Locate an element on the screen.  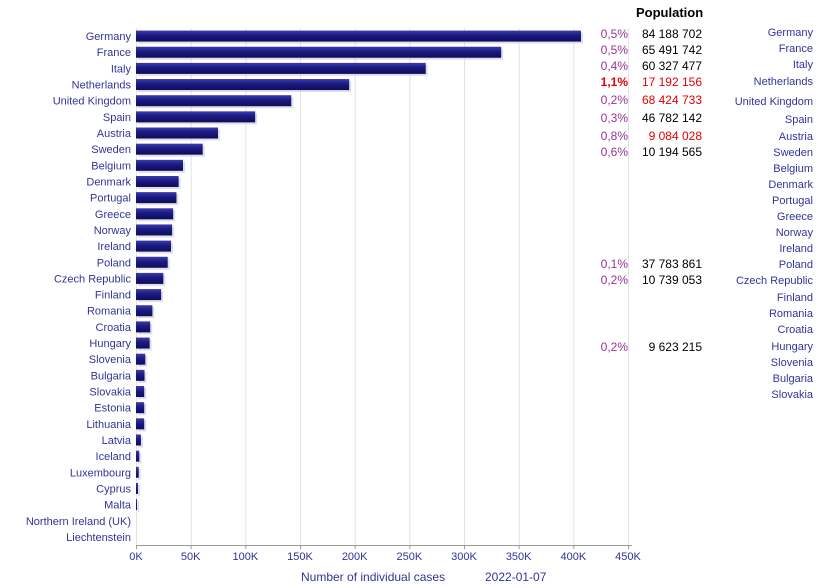
population-country: Romania is located at coordinates (791, 314).